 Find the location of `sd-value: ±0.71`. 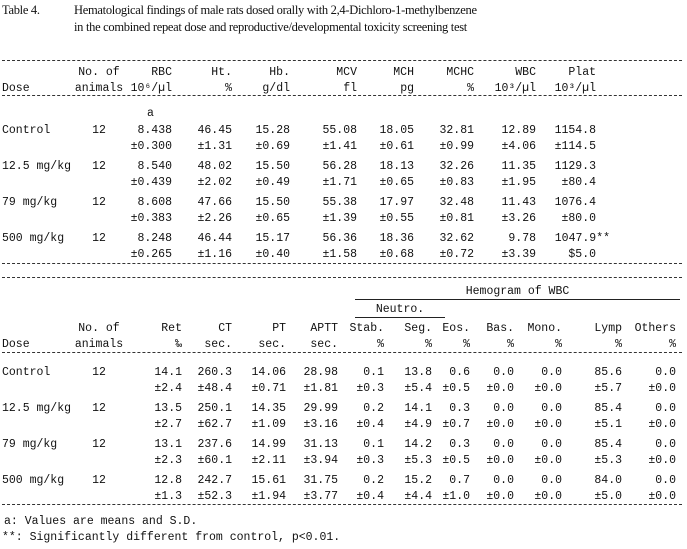

sd-value: ±0.71 is located at coordinates (268, 388).